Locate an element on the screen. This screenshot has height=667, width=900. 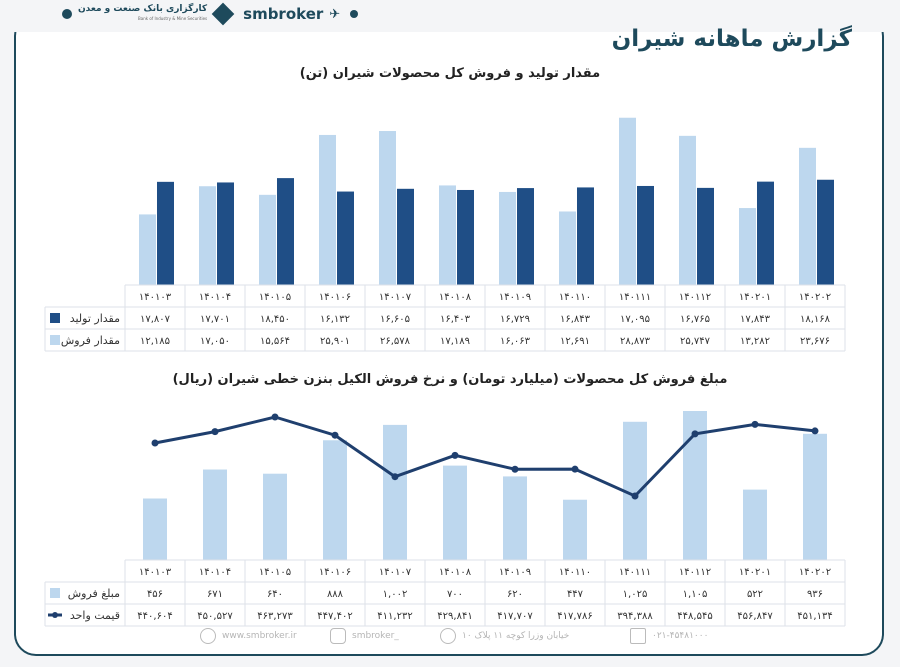
location-icon is located at coordinates (448, 636).